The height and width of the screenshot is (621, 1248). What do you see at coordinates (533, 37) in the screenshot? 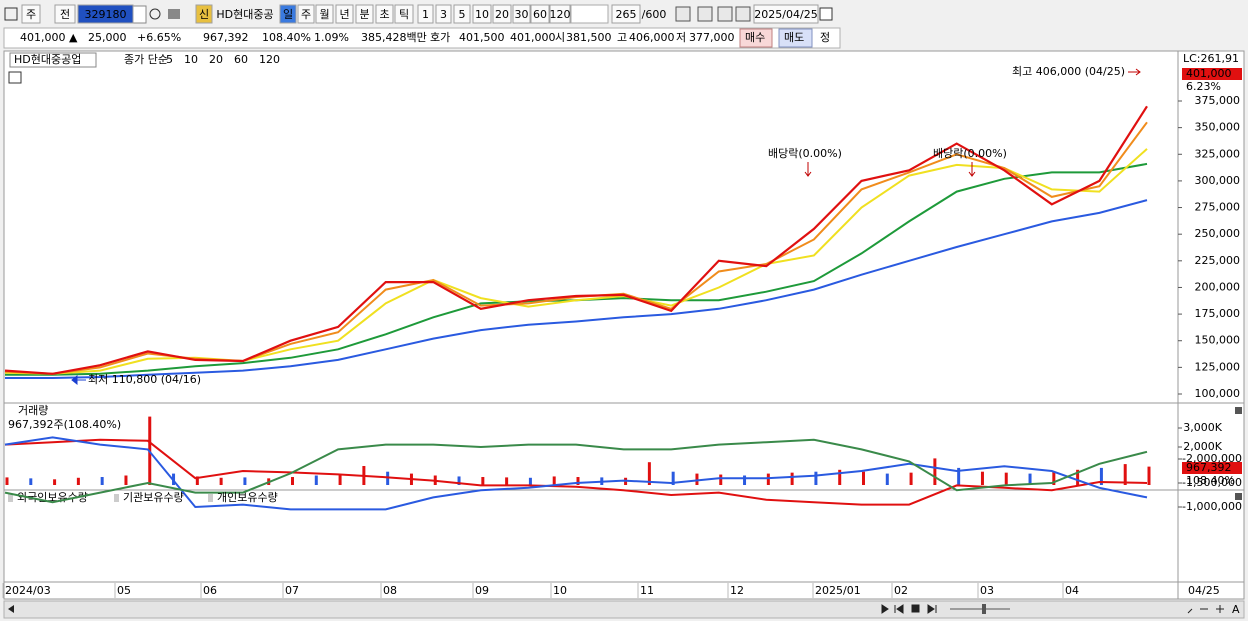
I see `info-value: 401,000` at bounding box center [533, 37].